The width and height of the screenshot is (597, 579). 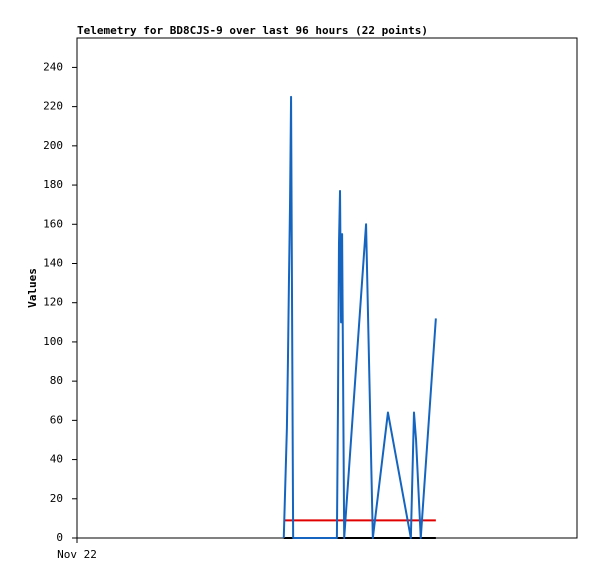 I want to click on y-axis-label: Values, so click(x=32, y=288).